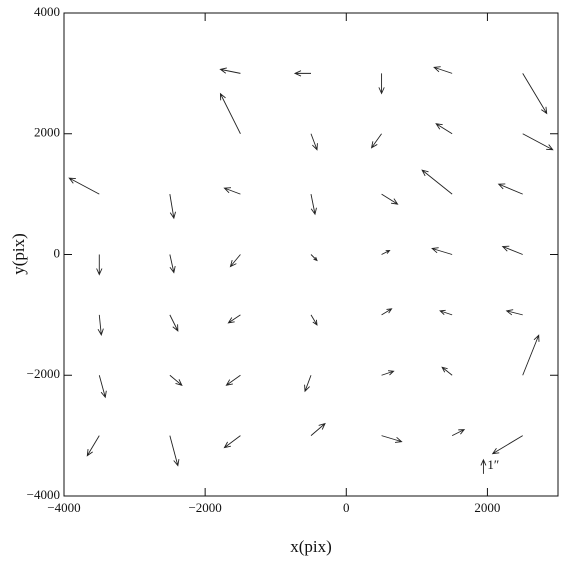 The width and height of the screenshot is (570, 561). I want to click on x-tick-label: −2000, so click(204, 507).